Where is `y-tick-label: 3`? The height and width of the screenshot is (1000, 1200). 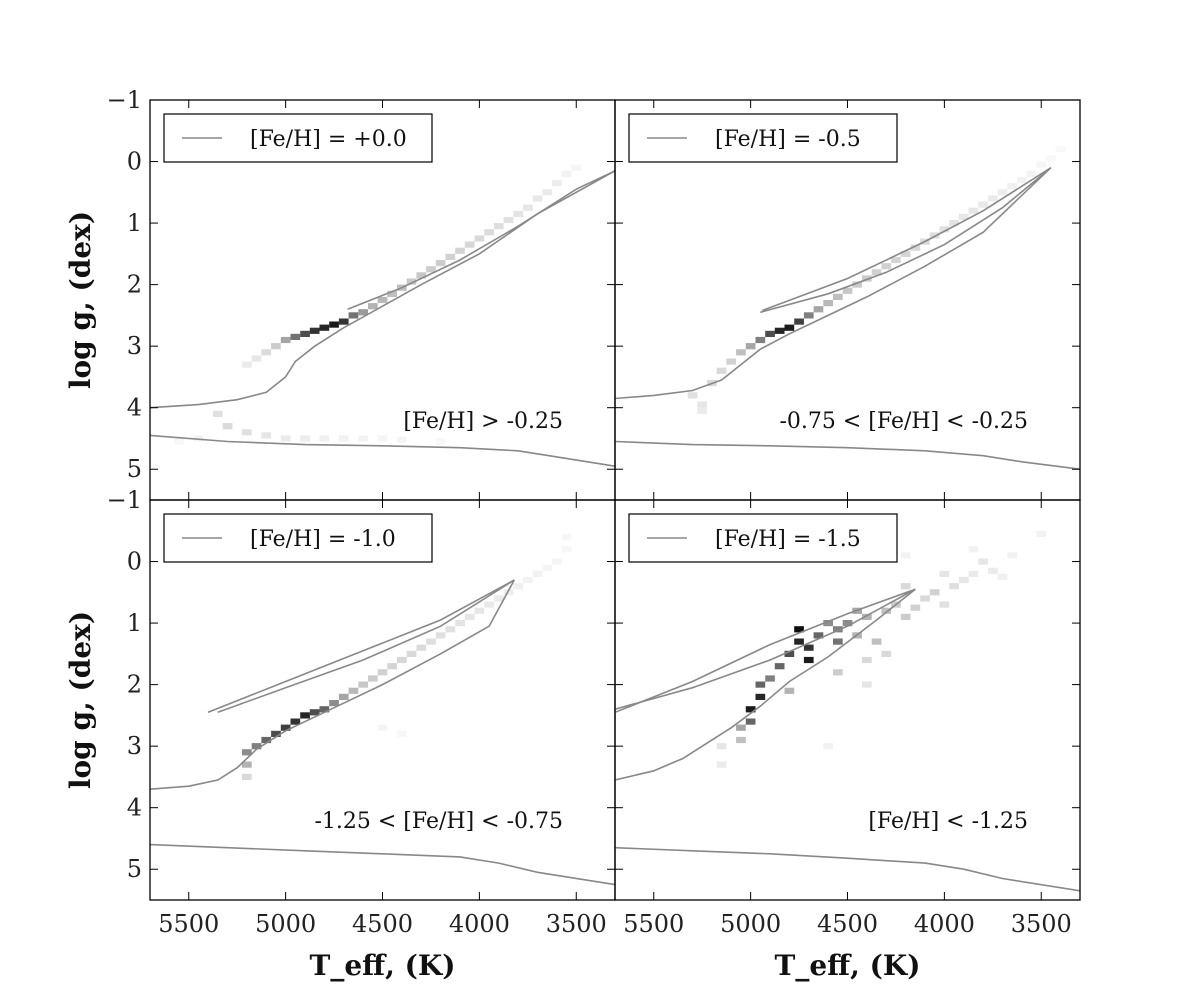
y-tick-label: 3 is located at coordinates (134, 746).